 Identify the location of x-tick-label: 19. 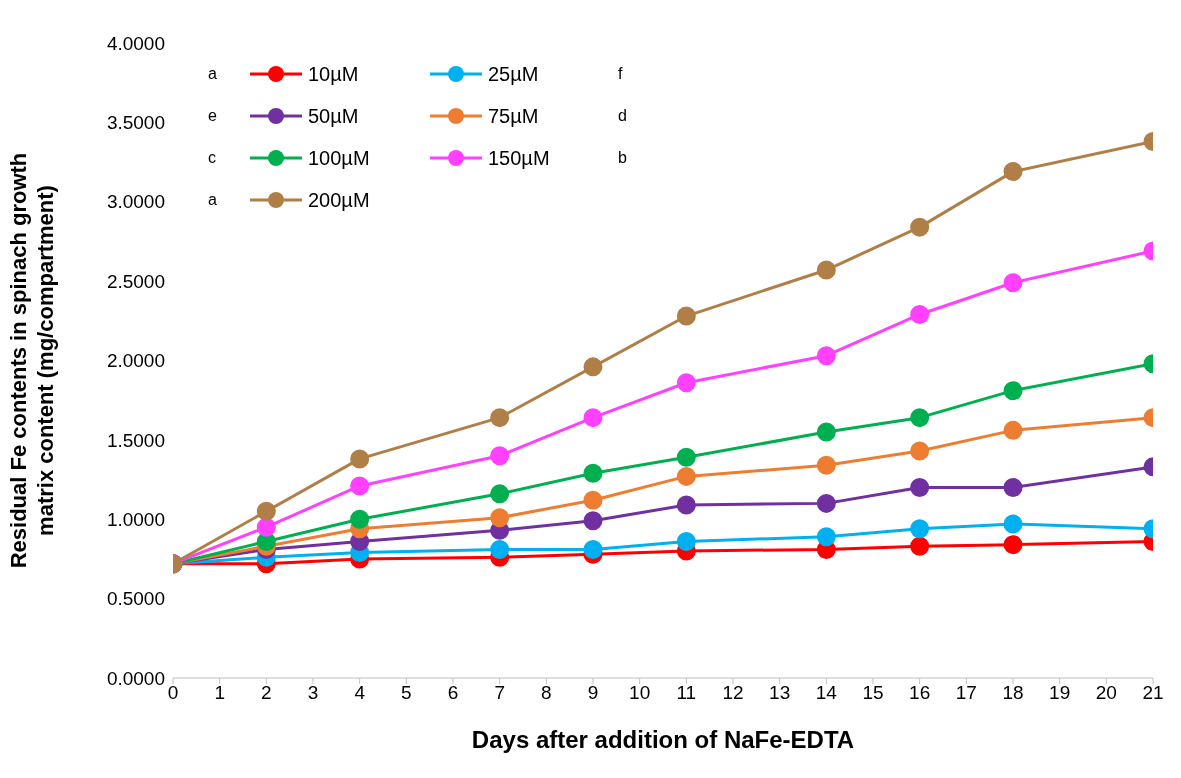
(1060, 693).